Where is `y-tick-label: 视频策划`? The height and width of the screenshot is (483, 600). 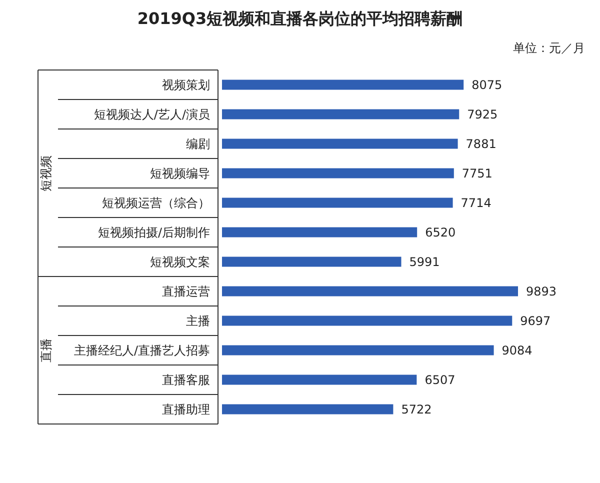 y-tick-label: 视频策划 is located at coordinates (186, 85).